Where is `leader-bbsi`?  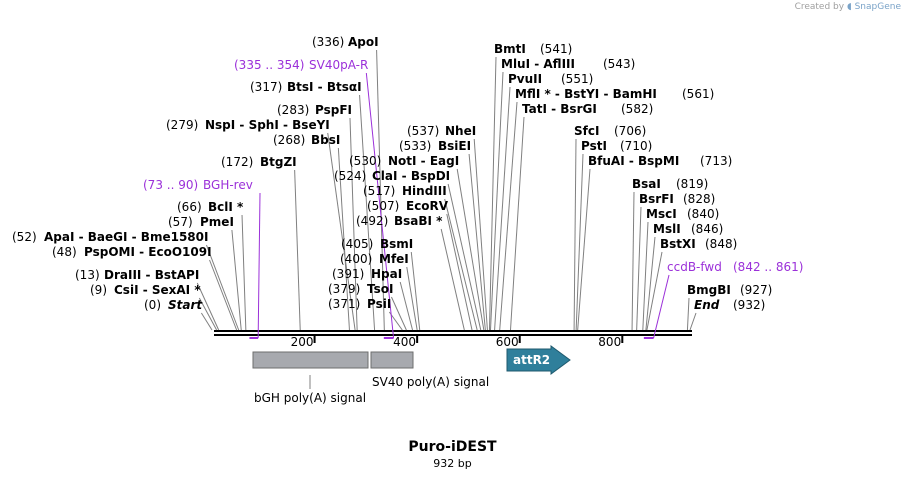
leader-bbsi is located at coordinates (343, 239).